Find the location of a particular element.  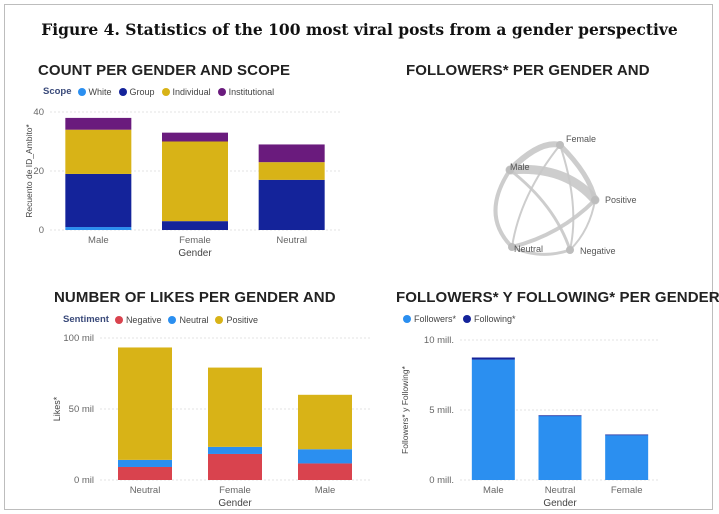

bar-segment-male-positive is located at coordinates (325, 422).